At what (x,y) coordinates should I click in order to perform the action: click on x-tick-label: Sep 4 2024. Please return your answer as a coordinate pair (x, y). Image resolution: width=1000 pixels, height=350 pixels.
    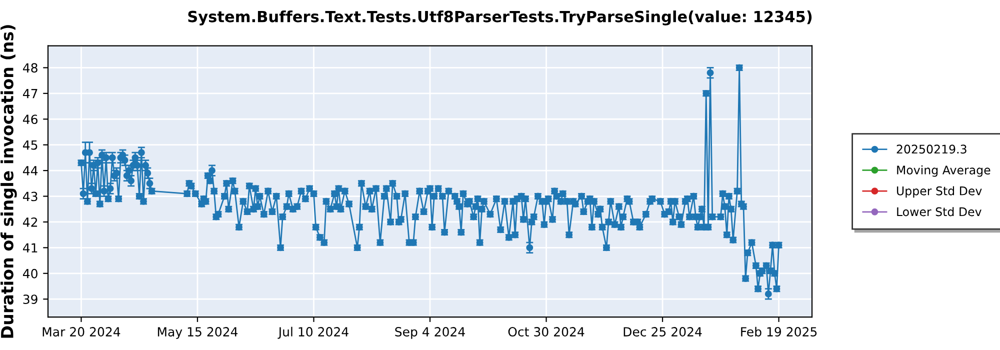
    Looking at the image, I should click on (430, 333).